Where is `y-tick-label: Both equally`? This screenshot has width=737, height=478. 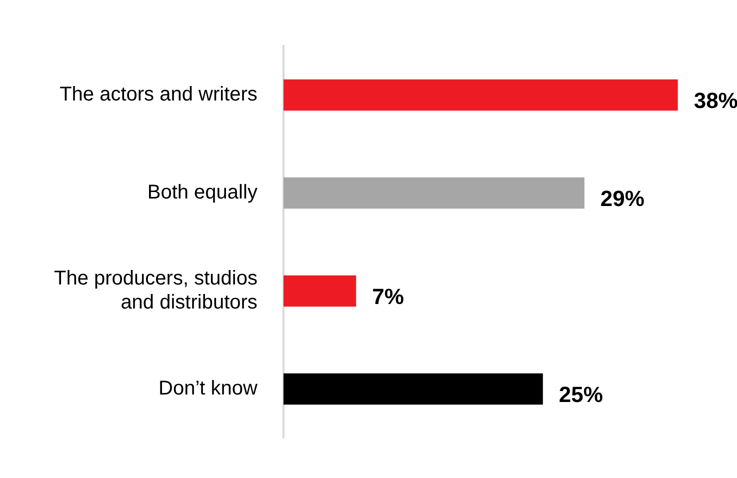
y-tick-label: Both equally is located at coordinates (202, 193).